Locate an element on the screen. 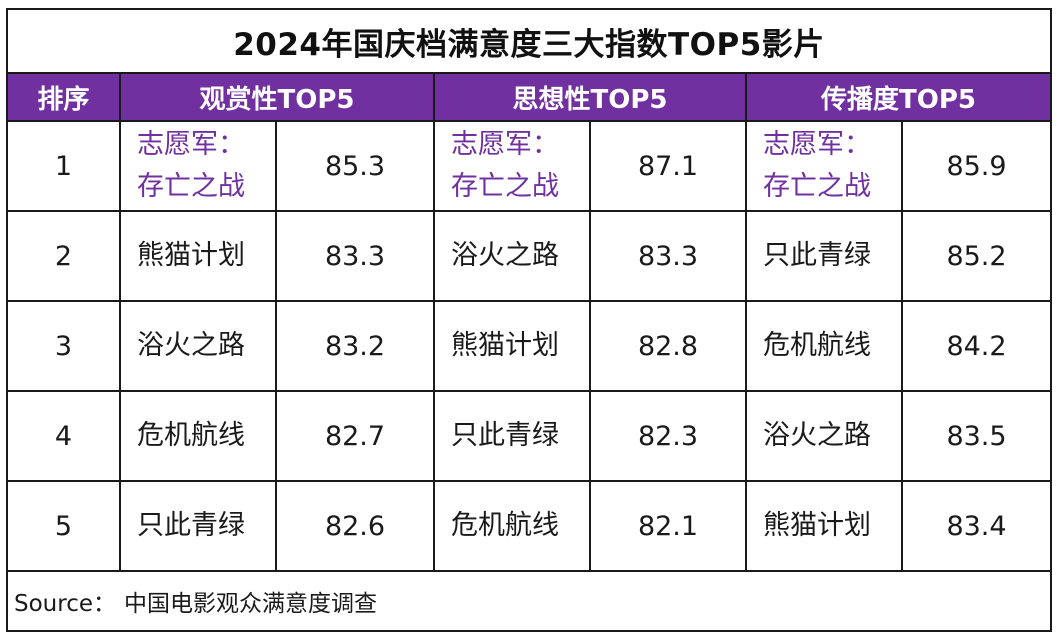  header-rank: 排序 is located at coordinates (64, 98).